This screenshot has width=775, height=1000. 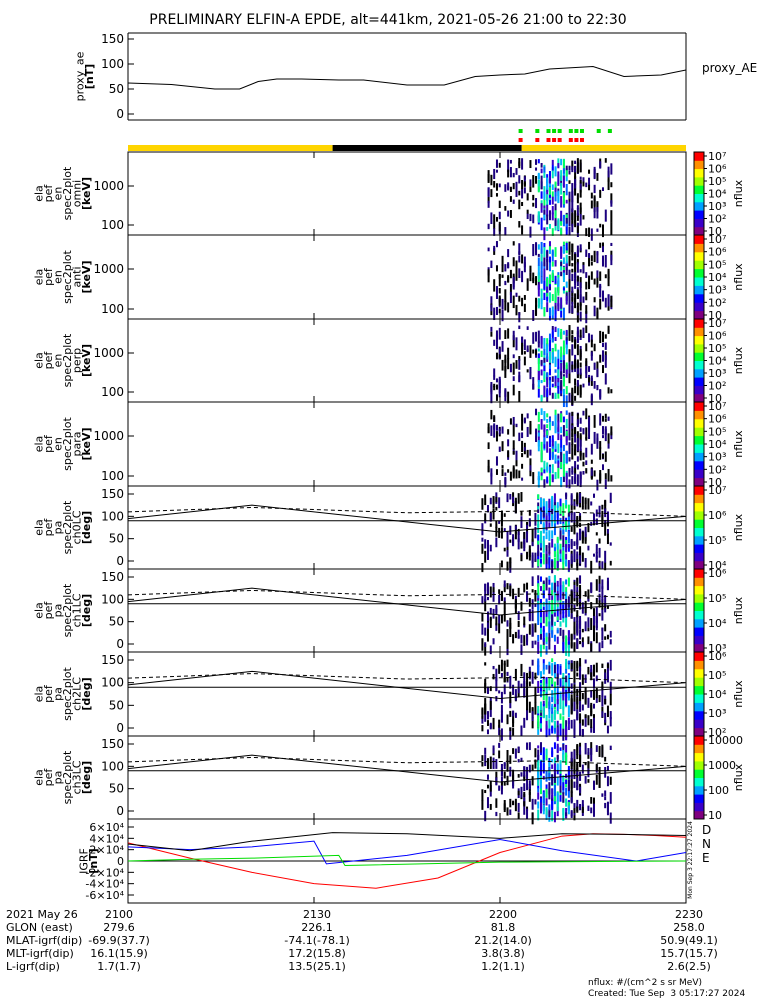 I want to click on en-anti-cbar-cell, so click(x=699, y=273).